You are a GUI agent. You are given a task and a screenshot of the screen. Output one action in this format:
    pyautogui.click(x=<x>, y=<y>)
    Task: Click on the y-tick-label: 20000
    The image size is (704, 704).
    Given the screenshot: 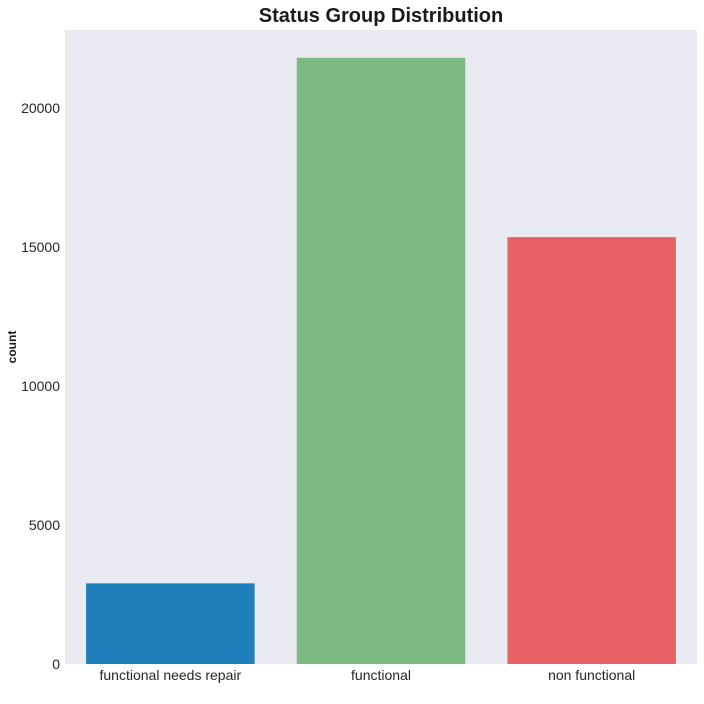 What is the action you would take?
    pyautogui.click(x=40, y=108)
    